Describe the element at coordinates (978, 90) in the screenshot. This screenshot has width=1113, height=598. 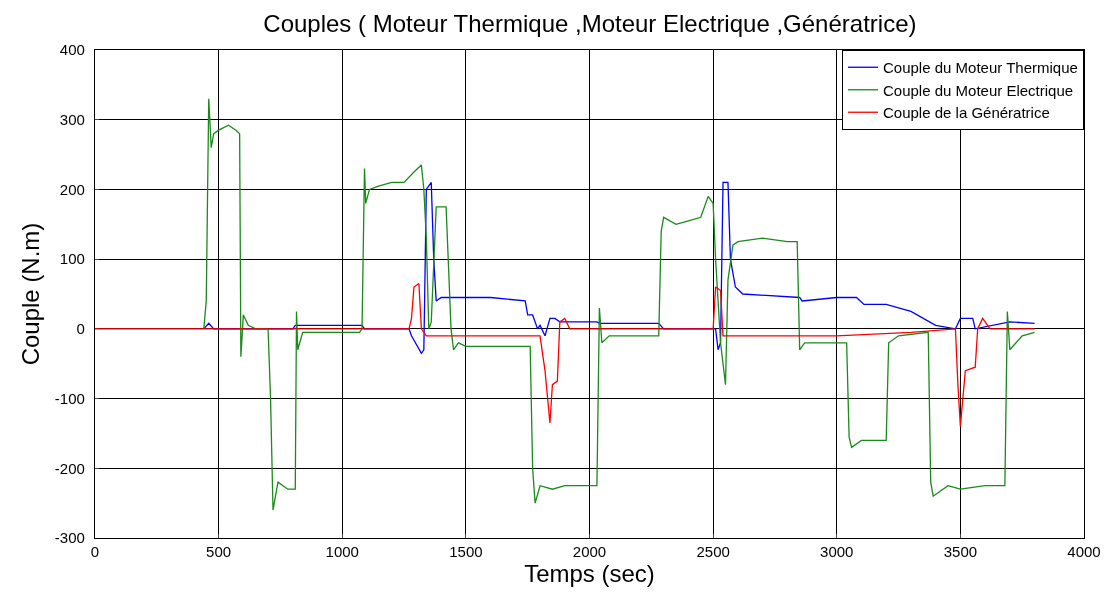
I see `legend-label: Couple du Moteur Electrique` at that location.